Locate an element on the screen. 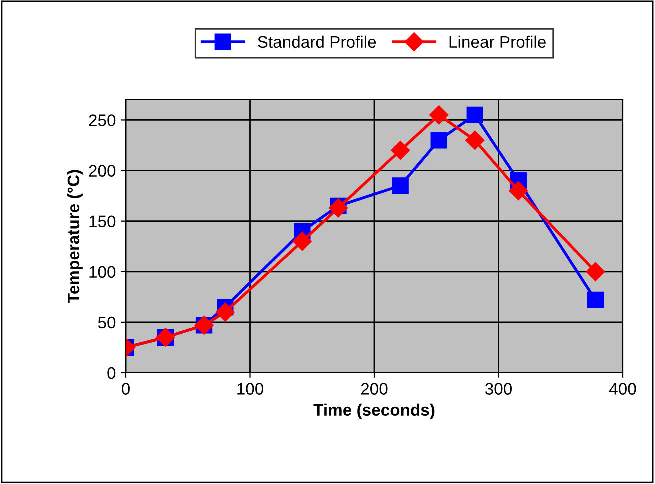  x-tick-label: 300 is located at coordinates (498, 389).